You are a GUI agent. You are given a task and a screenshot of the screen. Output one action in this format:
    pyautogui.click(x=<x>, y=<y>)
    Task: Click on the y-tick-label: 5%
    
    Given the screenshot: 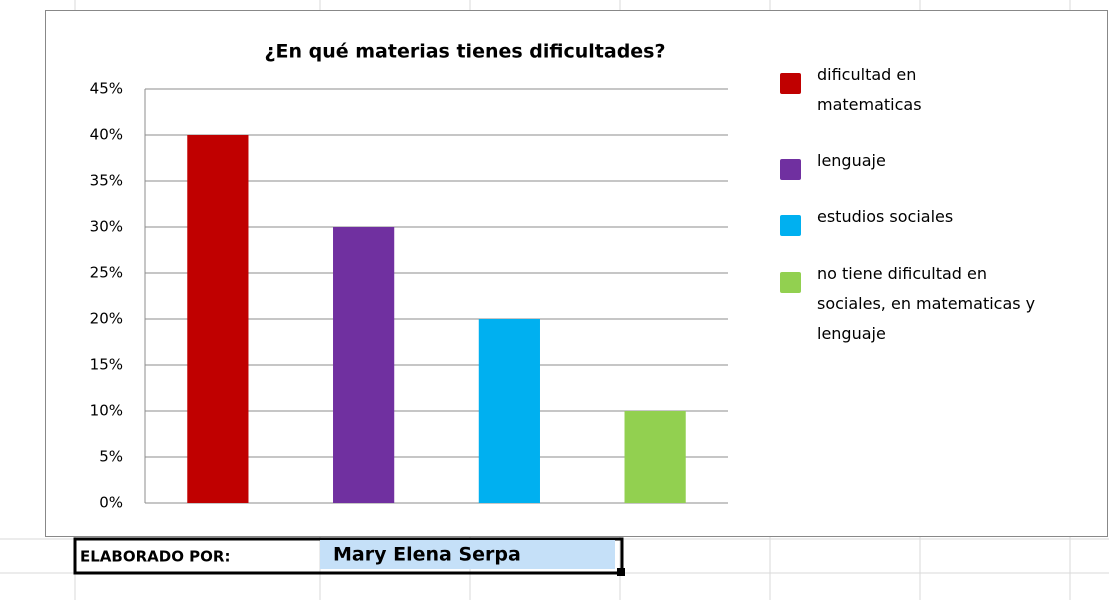 What is the action you would take?
    pyautogui.click(x=111, y=457)
    